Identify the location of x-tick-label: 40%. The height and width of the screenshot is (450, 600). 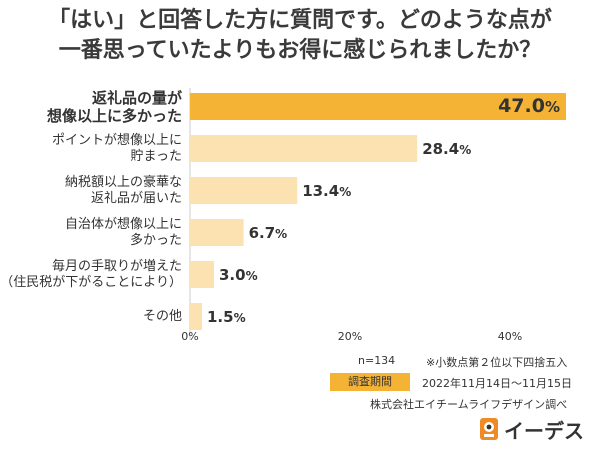
(510, 336).